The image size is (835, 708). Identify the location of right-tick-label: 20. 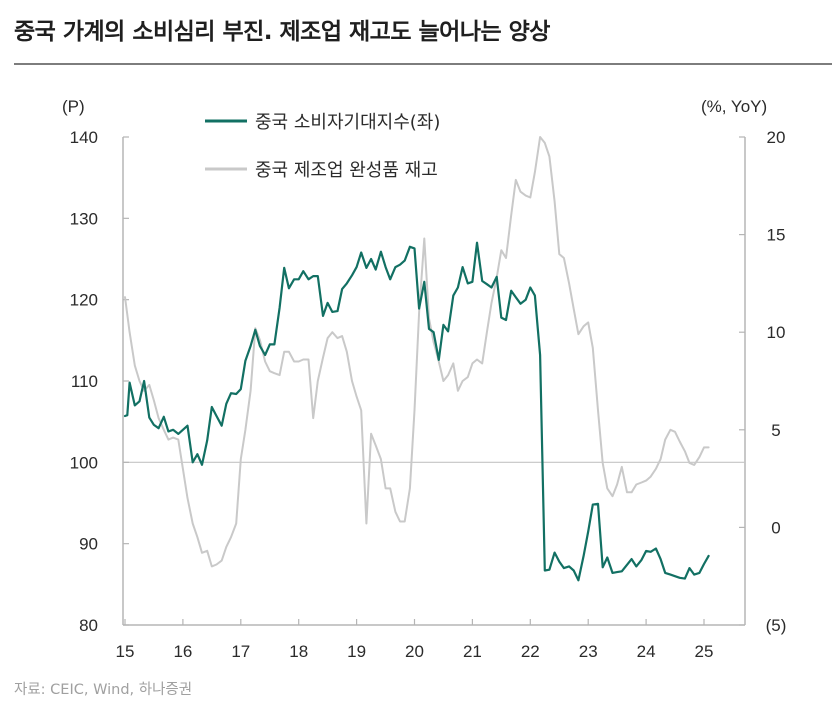
(776, 137).